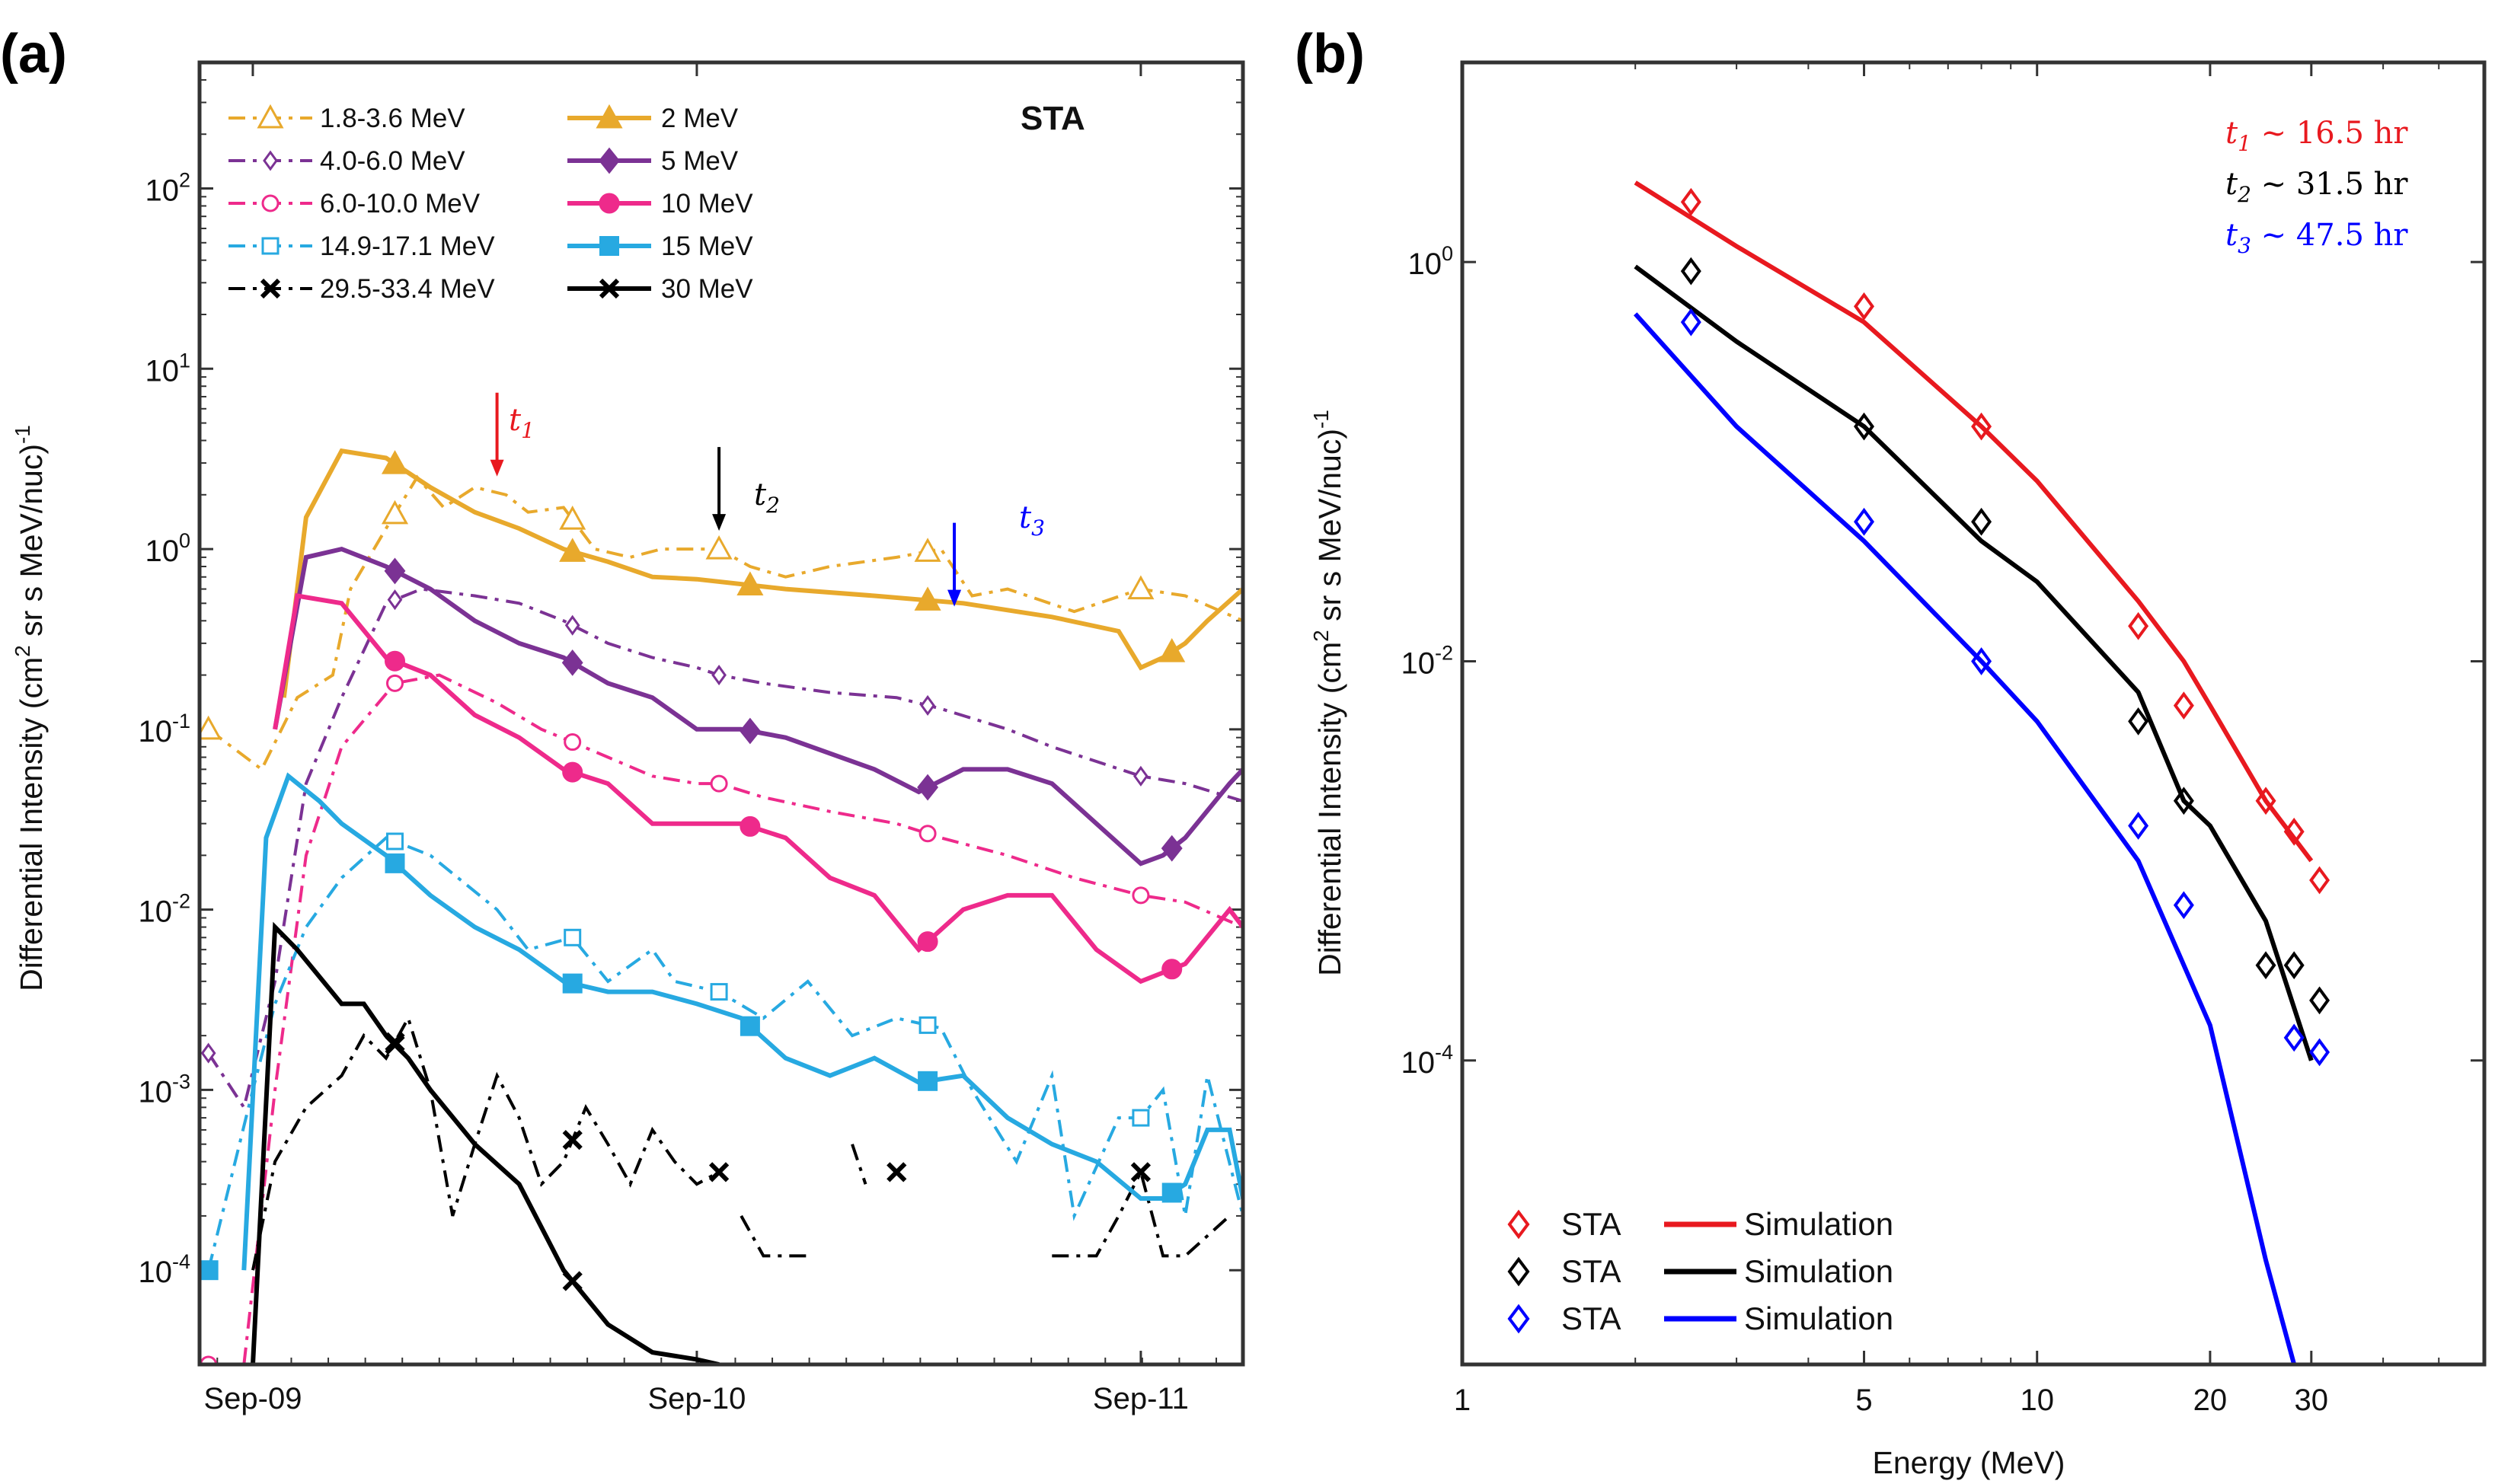 The height and width of the screenshot is (1484, 2495). What do you see at coordinates (1969, 1462) in the screenshot?
I see `panel-b-xlabel: Energy (MeV)` at bounding box center [1969, 1462].